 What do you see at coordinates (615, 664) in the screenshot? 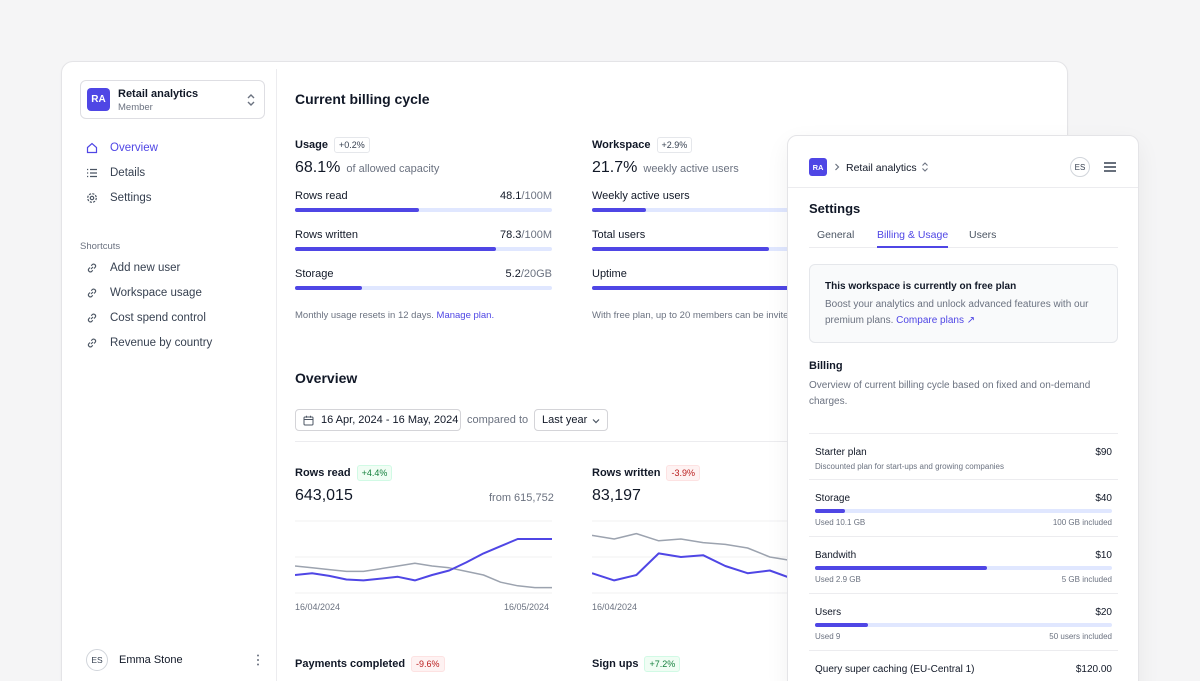
I see `card-label-text: Sign ups` at bounding box center [615, 664].